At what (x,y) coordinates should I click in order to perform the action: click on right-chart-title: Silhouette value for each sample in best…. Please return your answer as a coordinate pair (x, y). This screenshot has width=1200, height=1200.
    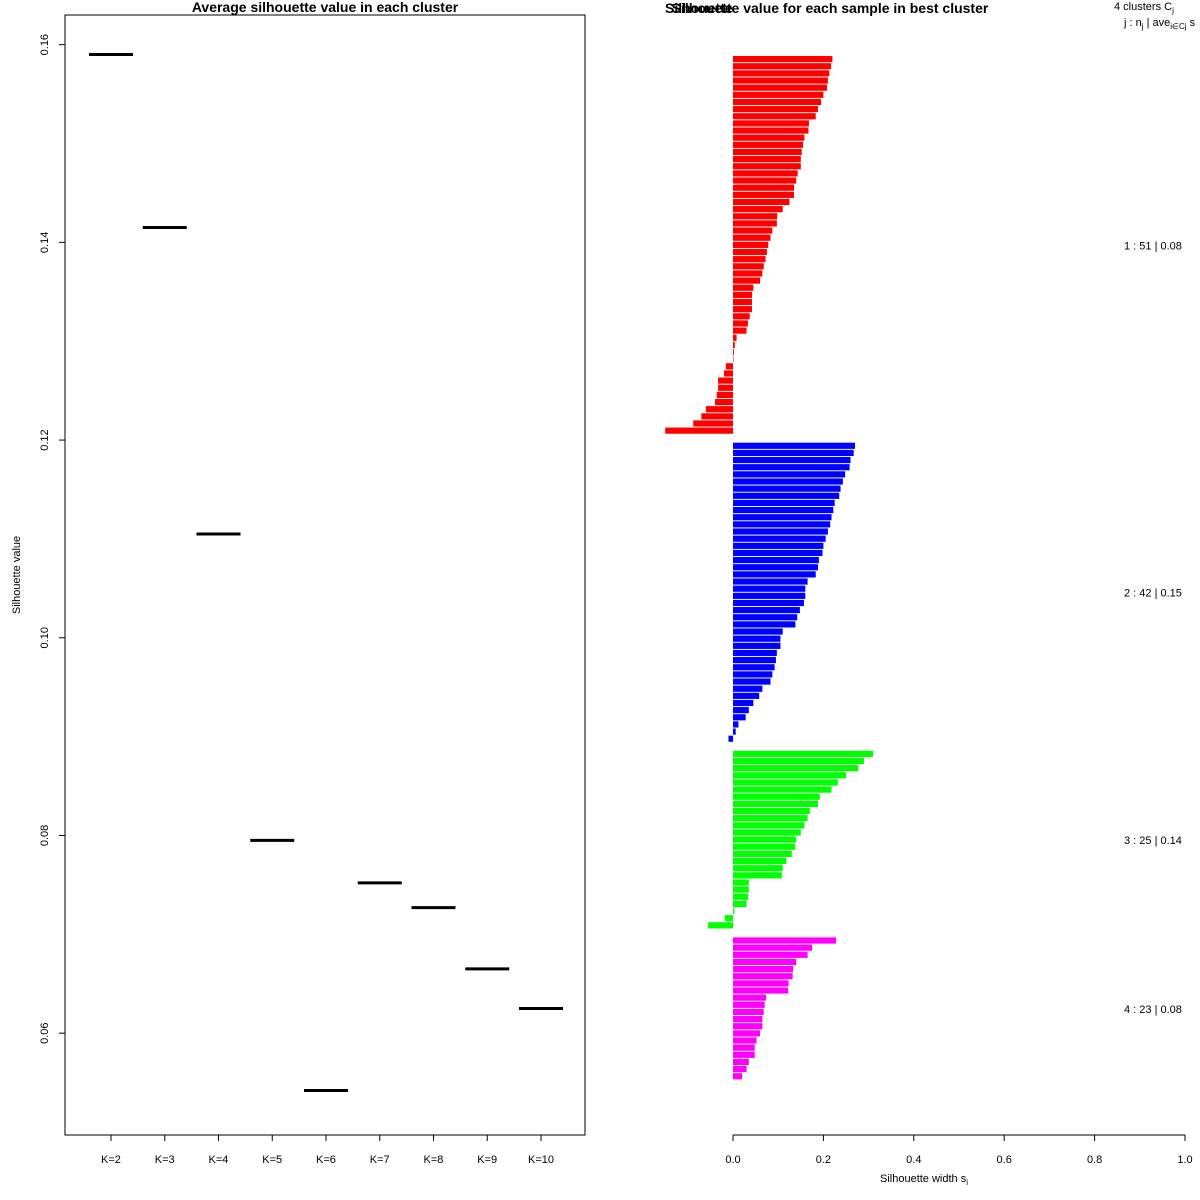
    Looking at the image, I should click on (830, 8).